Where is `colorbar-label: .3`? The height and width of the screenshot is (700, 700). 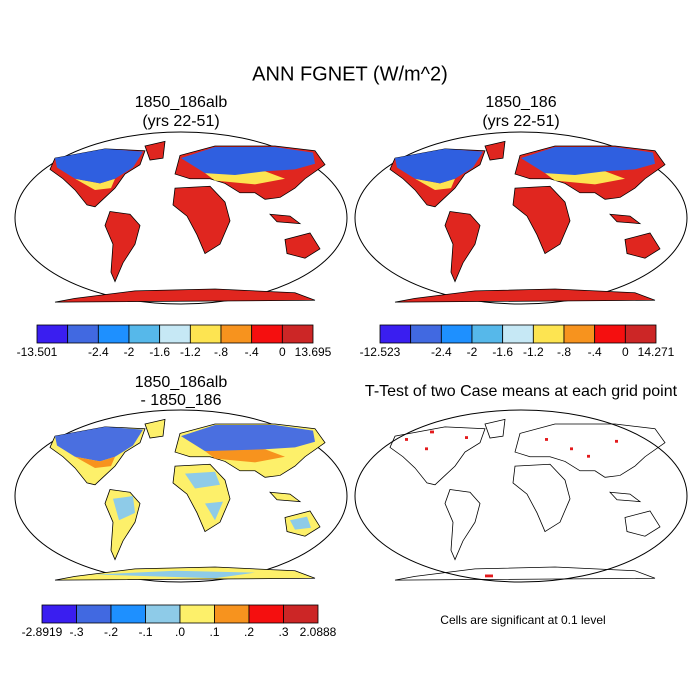
colorbar-label: .3 is located at coordinates (283, 632).